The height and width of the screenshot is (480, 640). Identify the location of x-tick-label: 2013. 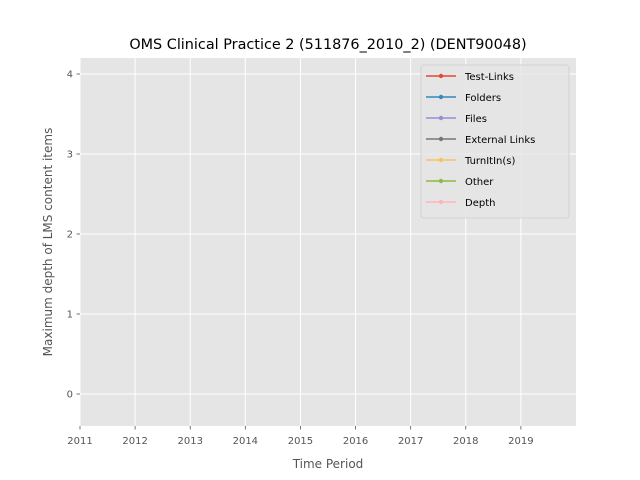
(189, 441).